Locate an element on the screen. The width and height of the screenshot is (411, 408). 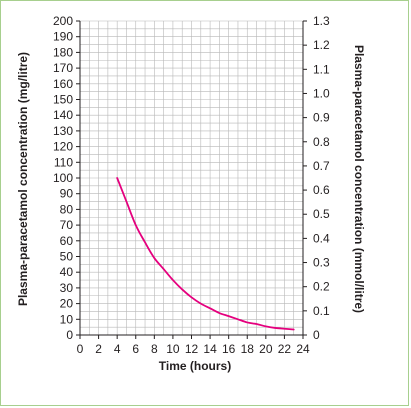
y2-tick-label: 0.4 is located at coordinates (321, 238).